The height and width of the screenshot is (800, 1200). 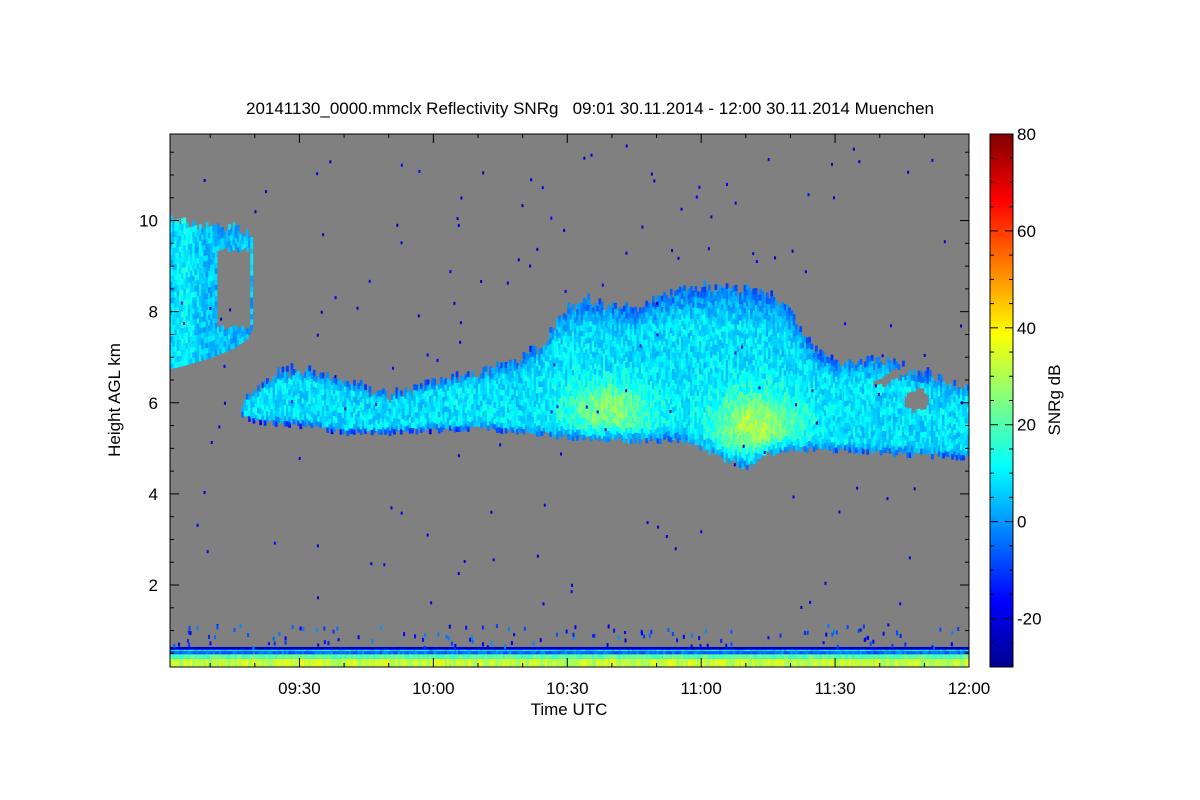 I want to click on x-tick-label: 11:00, so click(x=701, y=688).